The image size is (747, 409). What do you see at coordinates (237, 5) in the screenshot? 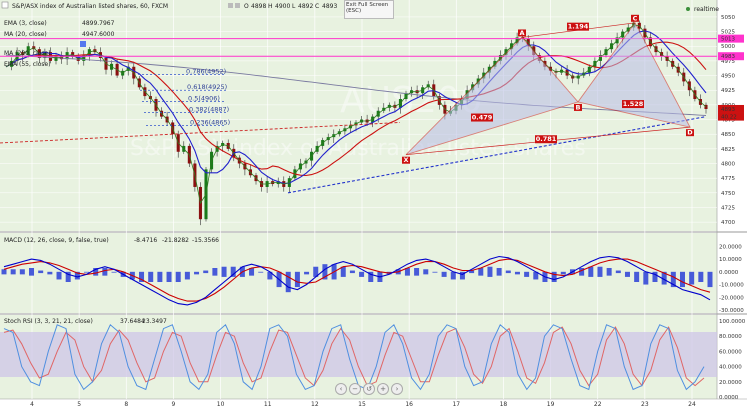
I see `close-square-icon` at bounding box center [237, 5].